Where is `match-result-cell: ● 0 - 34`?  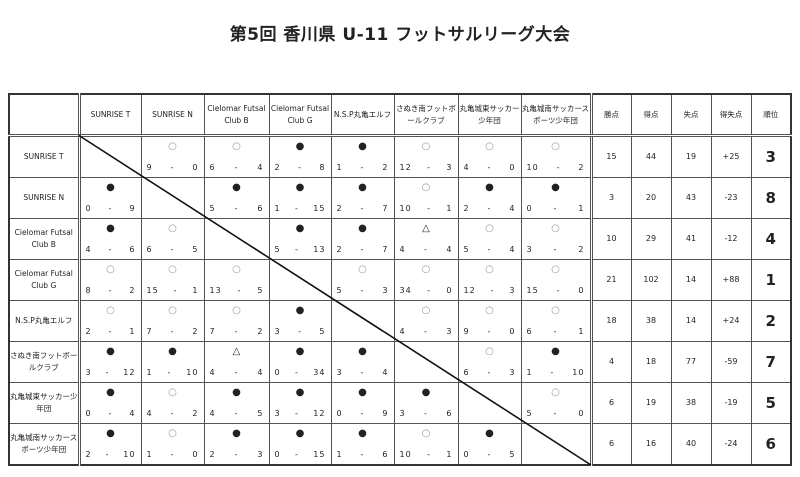
match-result-cell: ● 0 - 34 is located at coordinates (300, 362).